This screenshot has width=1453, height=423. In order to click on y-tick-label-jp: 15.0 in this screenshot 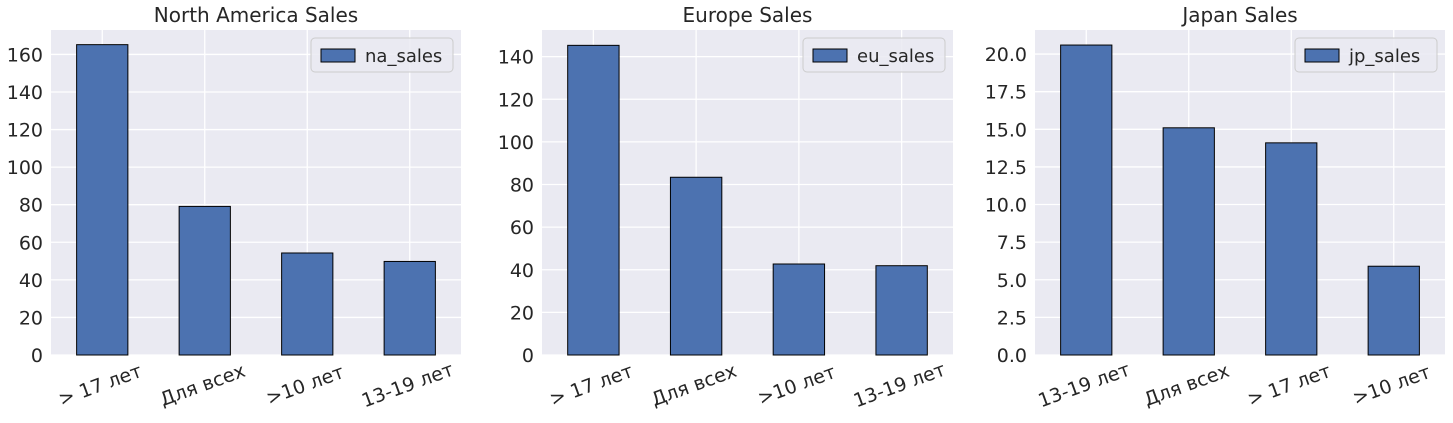, I will do `click(1006, 130)`.